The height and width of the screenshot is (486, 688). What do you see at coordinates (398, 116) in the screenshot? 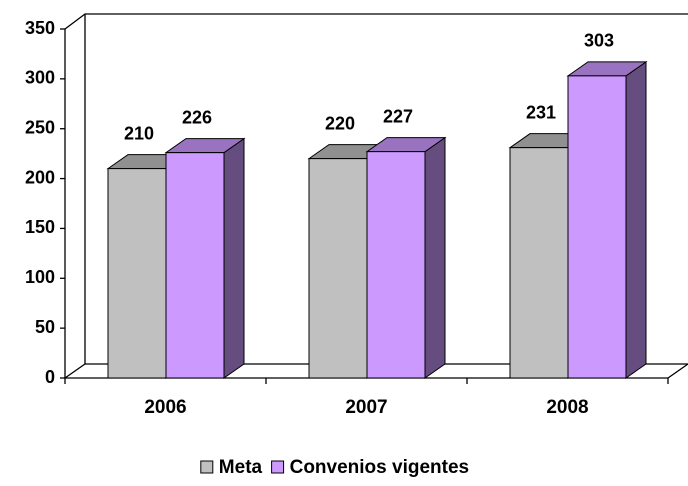
I see `data-label: 227` at bounding box center [398, 116].